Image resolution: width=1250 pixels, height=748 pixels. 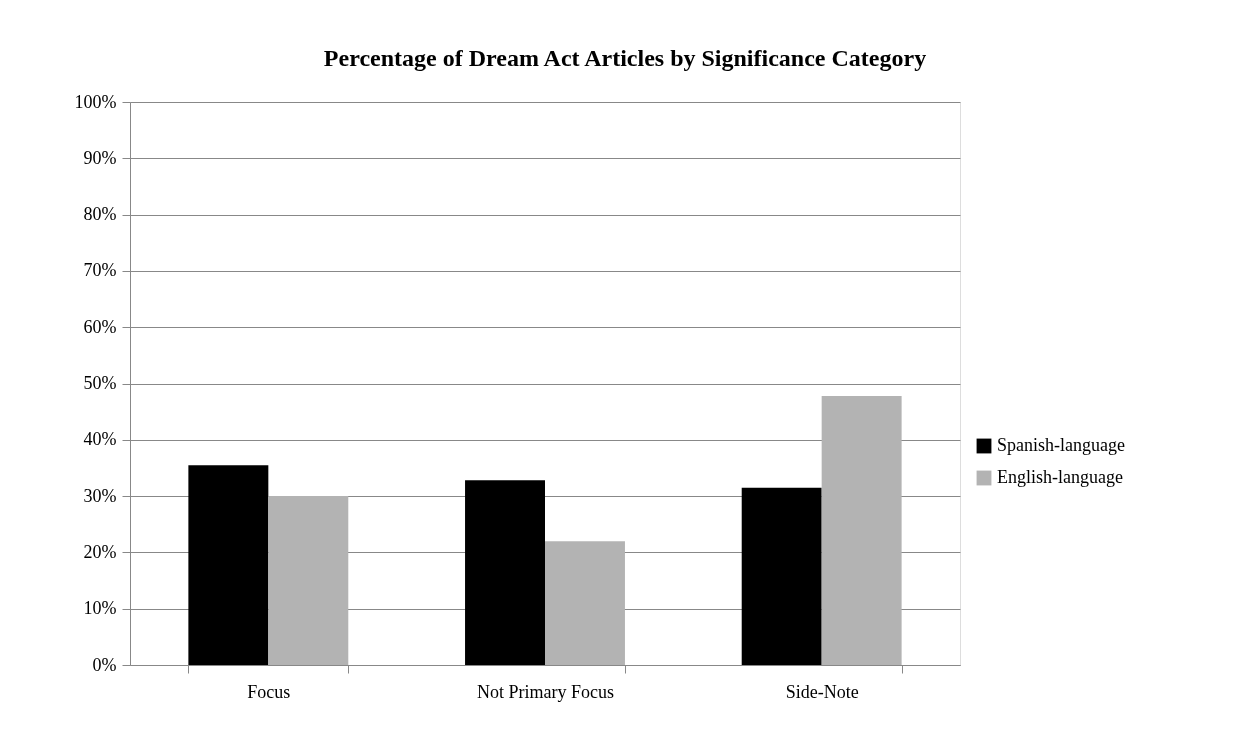 What do you see at coordinates (822, 691) in the screenshot?
I see `x-tick-label: Side-Note` at bounding box center [822, 691].